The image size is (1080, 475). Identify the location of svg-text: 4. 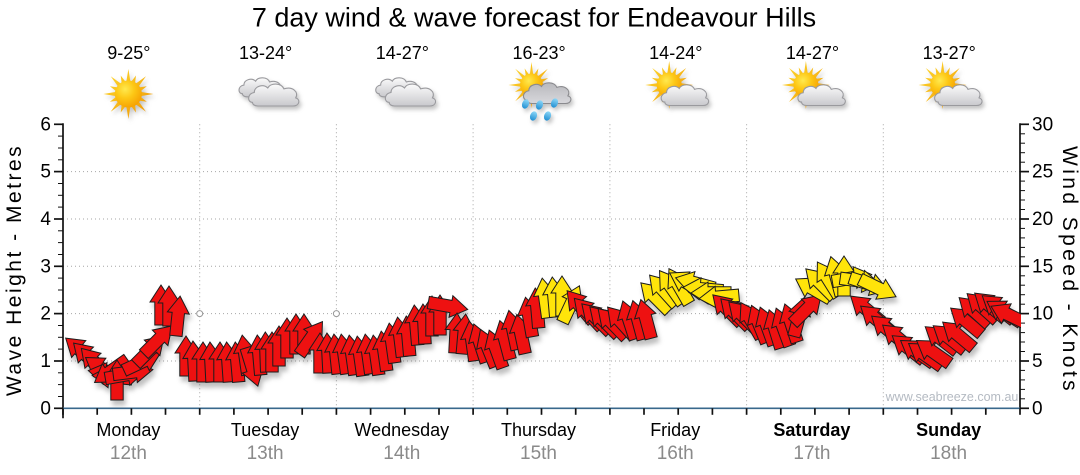
(45, 219).